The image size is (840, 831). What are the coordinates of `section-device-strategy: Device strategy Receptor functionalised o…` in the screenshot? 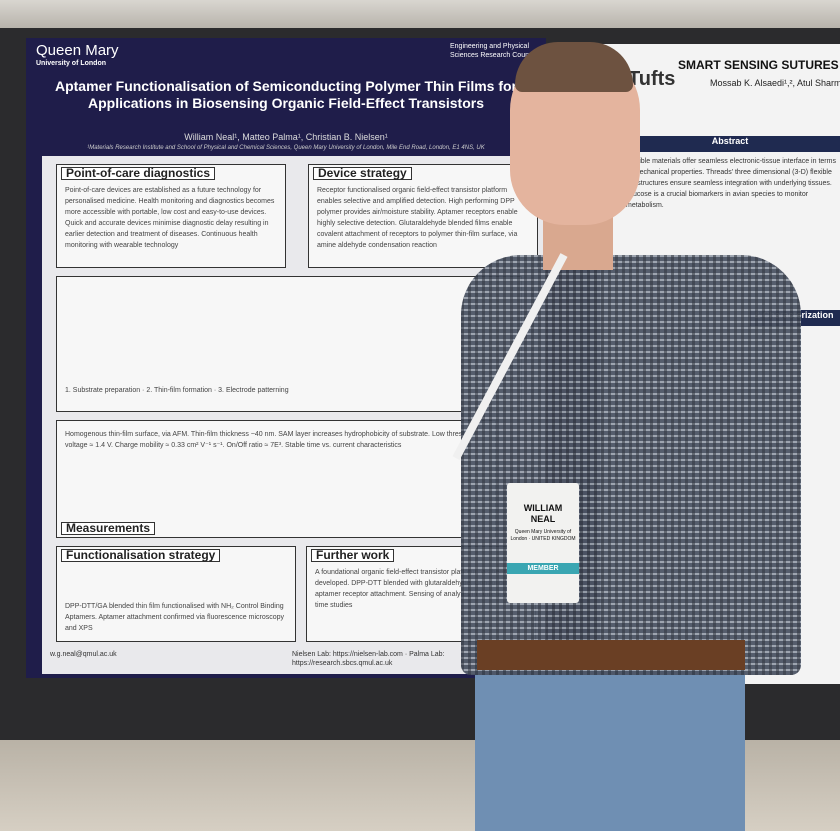 It's located at (423, 216).